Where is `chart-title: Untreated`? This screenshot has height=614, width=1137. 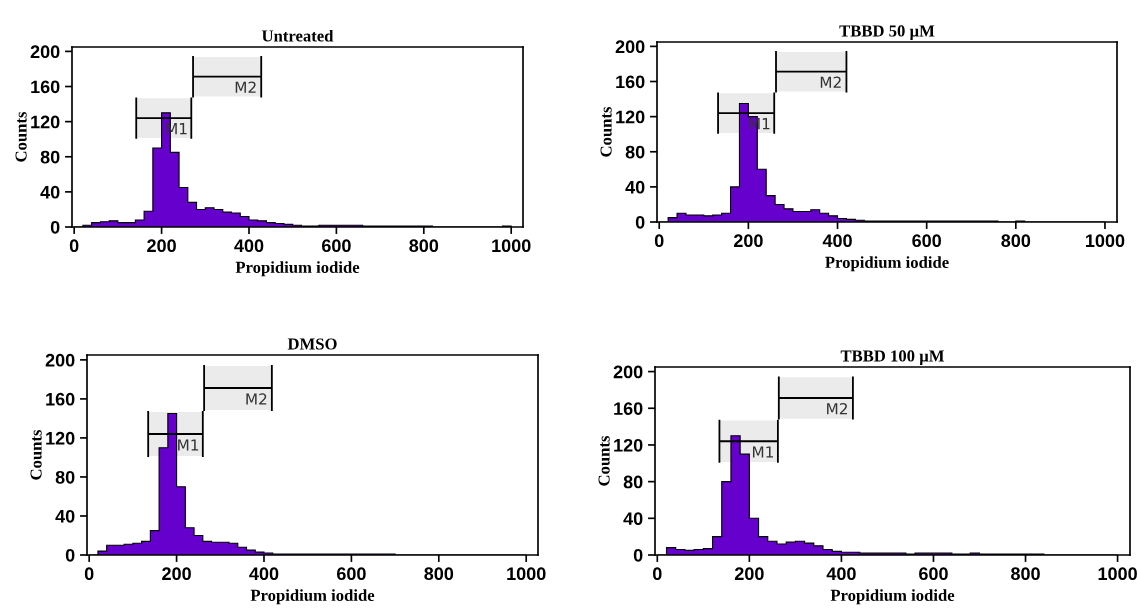 chart-title: Untreated is located at coordinates (297, 35).